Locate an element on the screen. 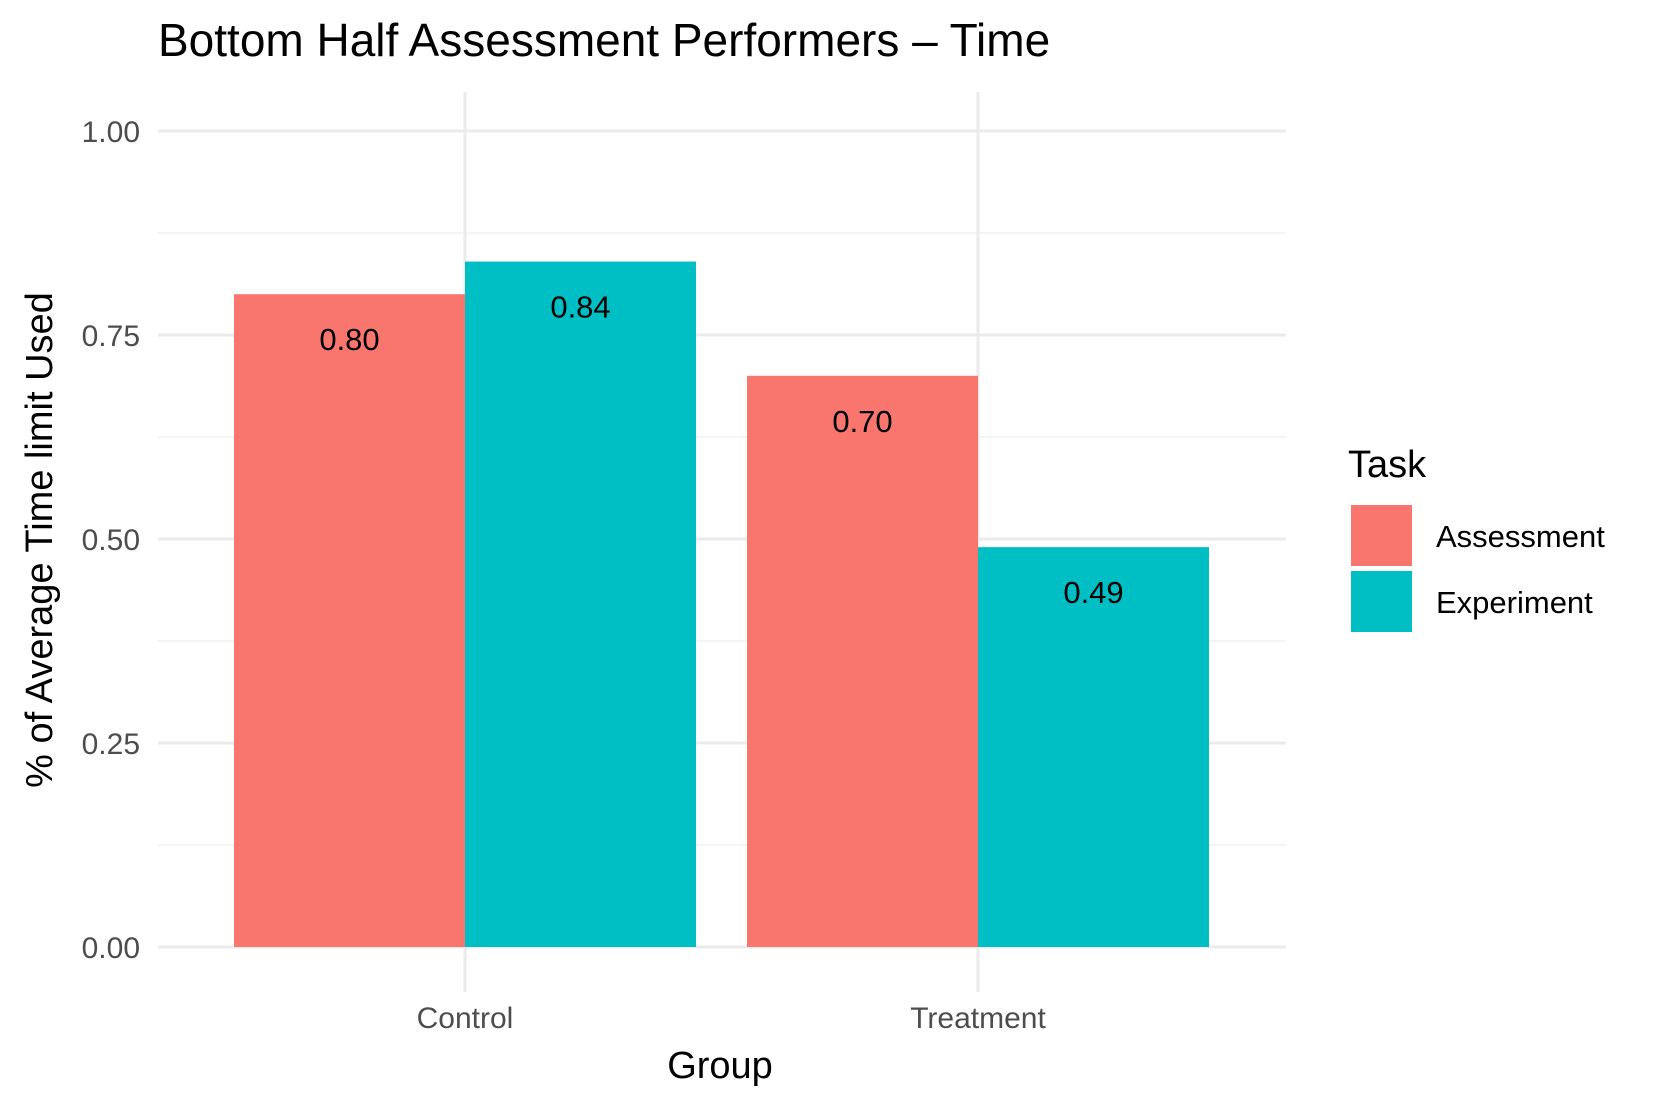 Image resolution: width=1661 pixels, height=1107 pixels. legend: Task Assessment Experiment is located at coordinates (1476, 538).